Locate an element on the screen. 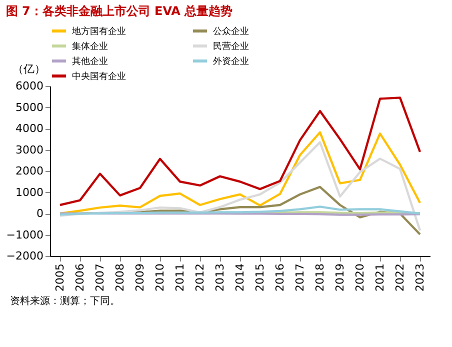 The image size is (452, 347). x-tick-label: 2022 is located at coordinates (400, 278).